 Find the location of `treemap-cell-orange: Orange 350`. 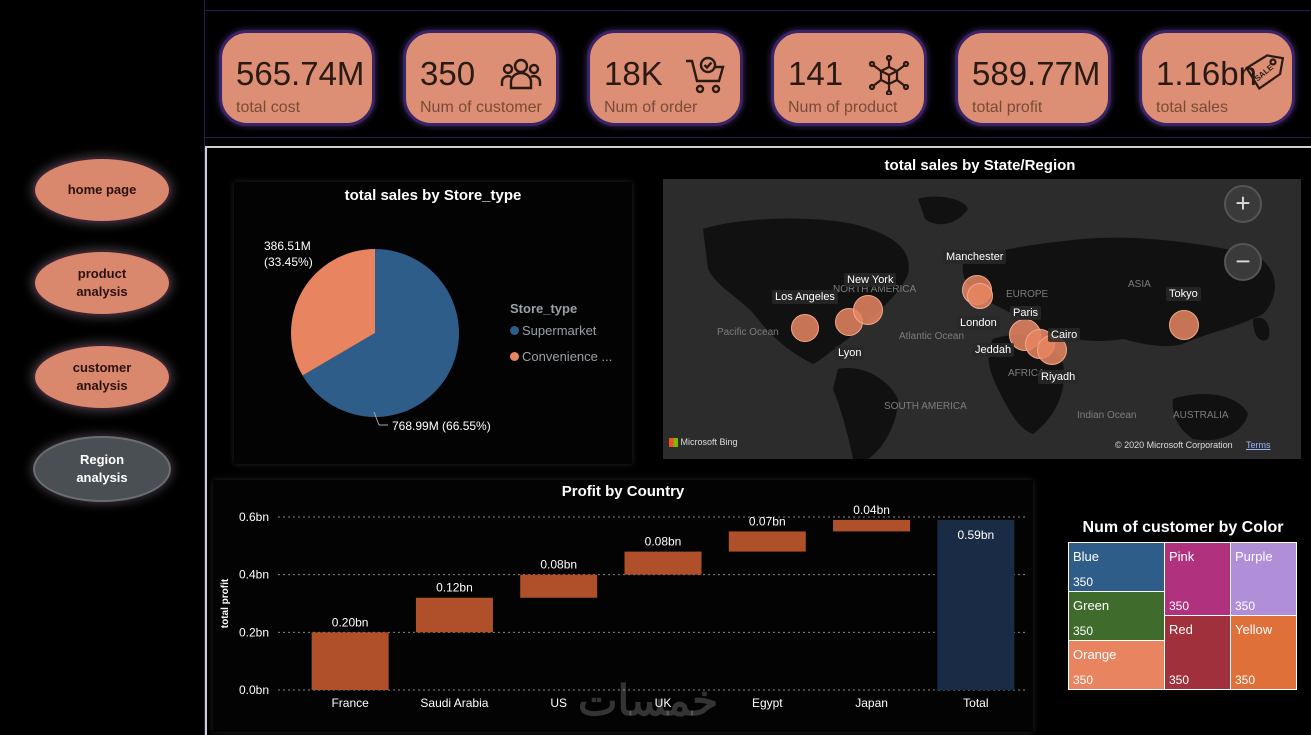

treemap-cell-orange: Orange 350 is located at coordinates (1116, 665).